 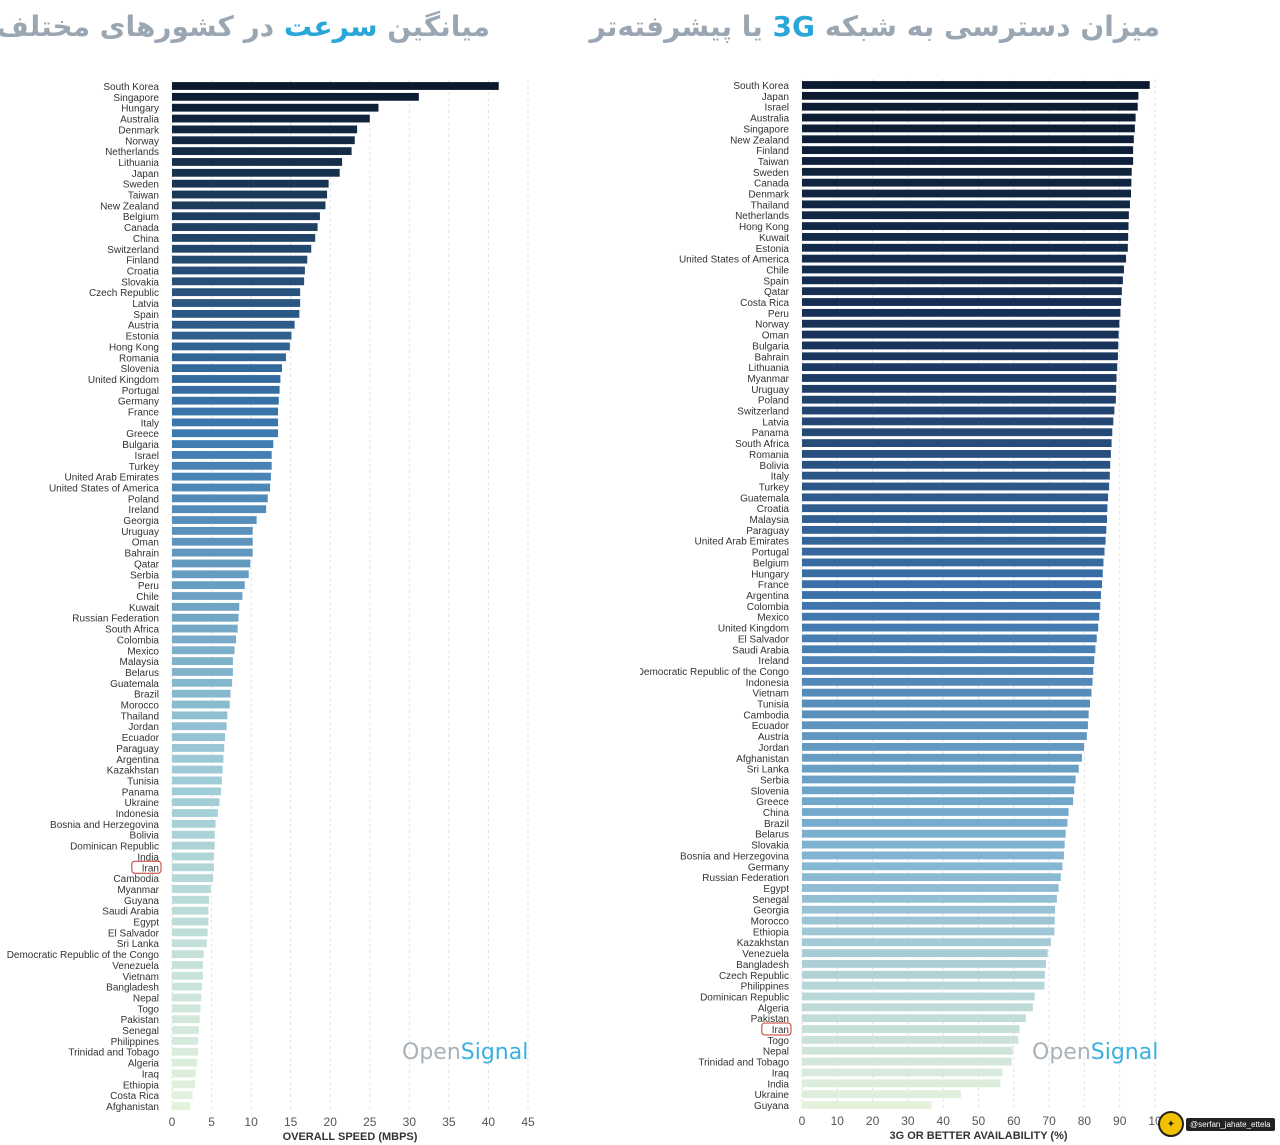 What do you see at coordinates (1014, 1121) in the screenshot?
I see `x-tick-label: 60` at bounding box center [1014, 1121].